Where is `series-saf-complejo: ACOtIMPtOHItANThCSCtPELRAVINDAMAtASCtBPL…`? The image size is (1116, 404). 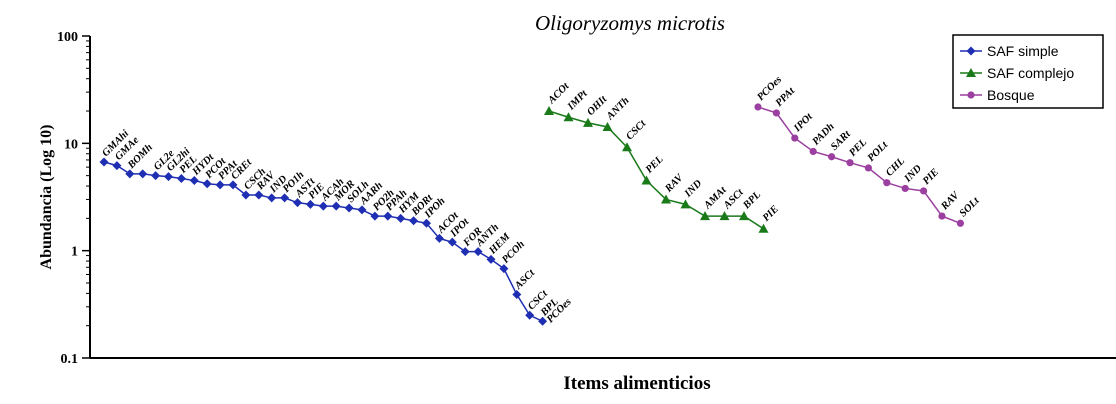
series-saf-complejo: ACOtIMPtOHItANThCSCtPELRAVINDAMAtASCtBPL… is located at coordinates (662, 156).